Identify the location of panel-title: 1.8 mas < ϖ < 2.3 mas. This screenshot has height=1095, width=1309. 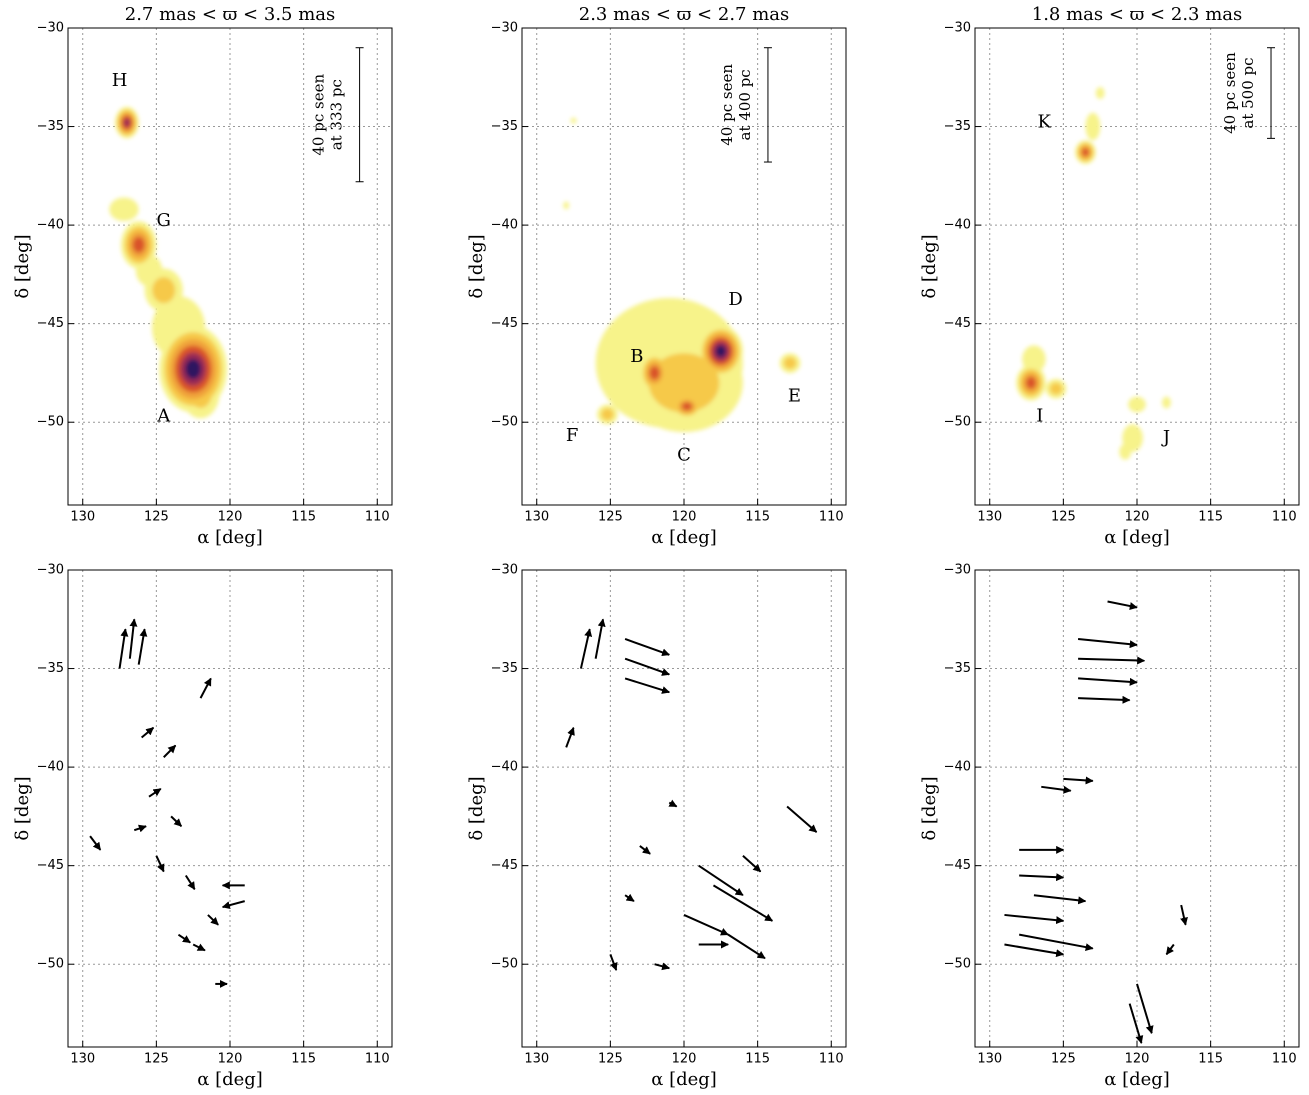
(1137, 14).